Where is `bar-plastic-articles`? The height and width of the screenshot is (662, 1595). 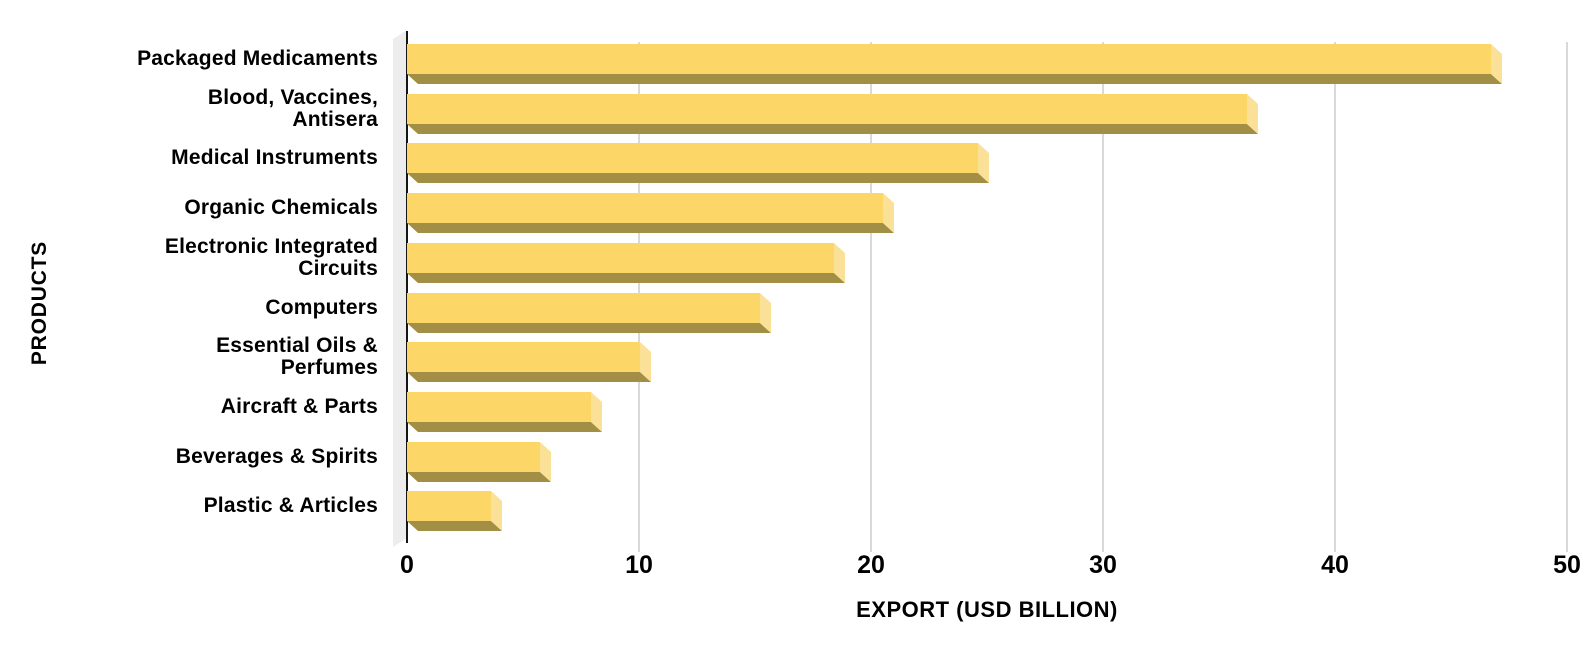
bar-plastic-articles is located at coordinates (454, 511).